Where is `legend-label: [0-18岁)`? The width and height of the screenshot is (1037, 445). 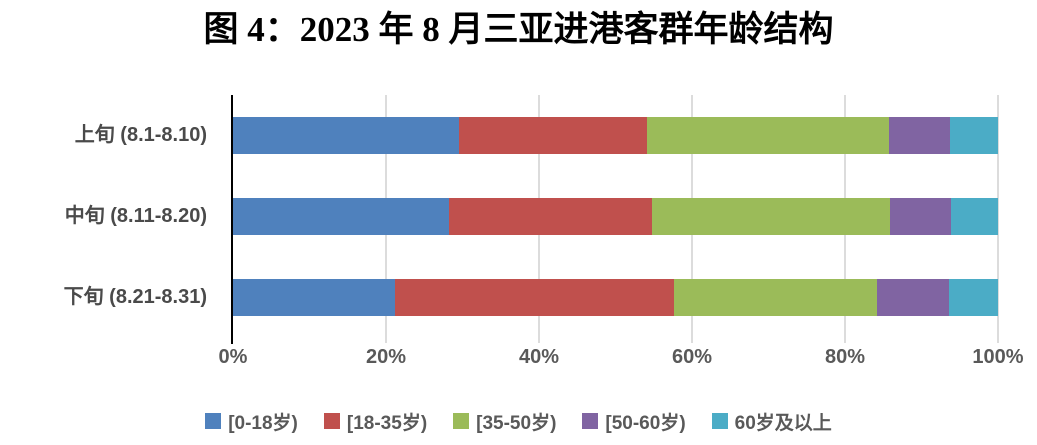 legend-label: [0-18岁) is located at coordinates (263, 423).